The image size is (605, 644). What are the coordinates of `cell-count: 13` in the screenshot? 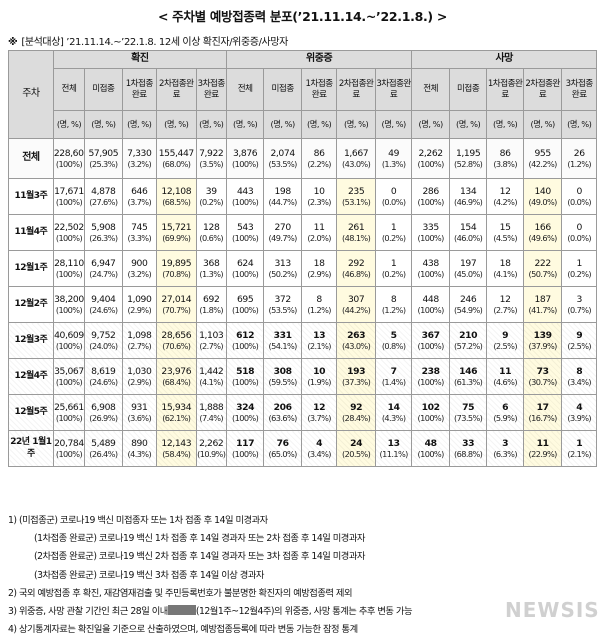 It's located at (393, 443).